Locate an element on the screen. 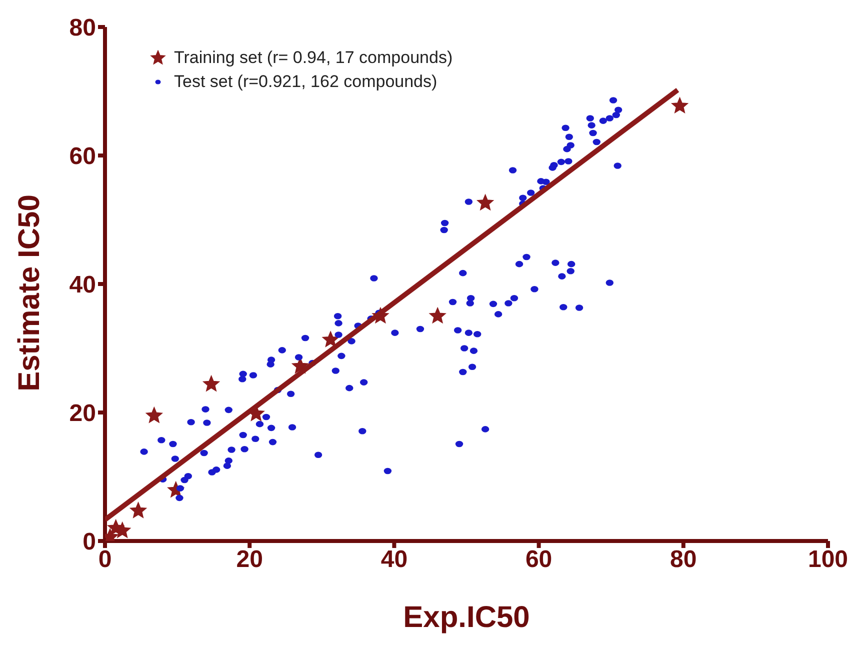 The height and width of the screenshot is (648, 865). x-tick-label: 80 is located at coordinates (683, 560).